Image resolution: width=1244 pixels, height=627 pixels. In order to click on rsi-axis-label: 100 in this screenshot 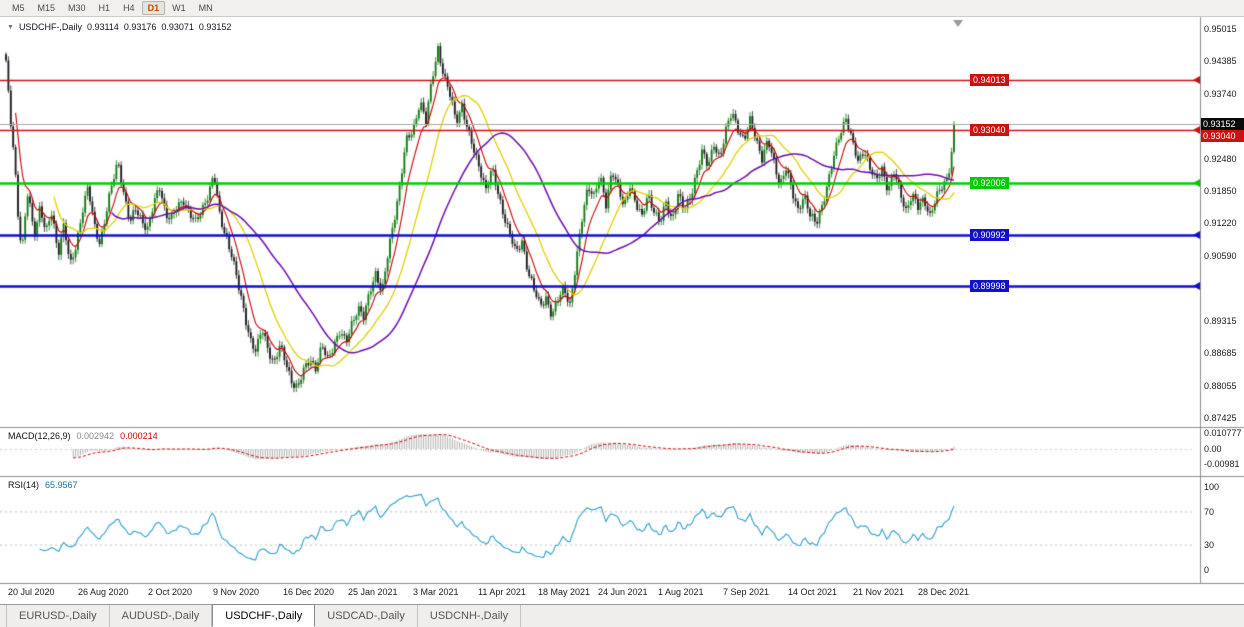, I will do `click(1212, 487)`.